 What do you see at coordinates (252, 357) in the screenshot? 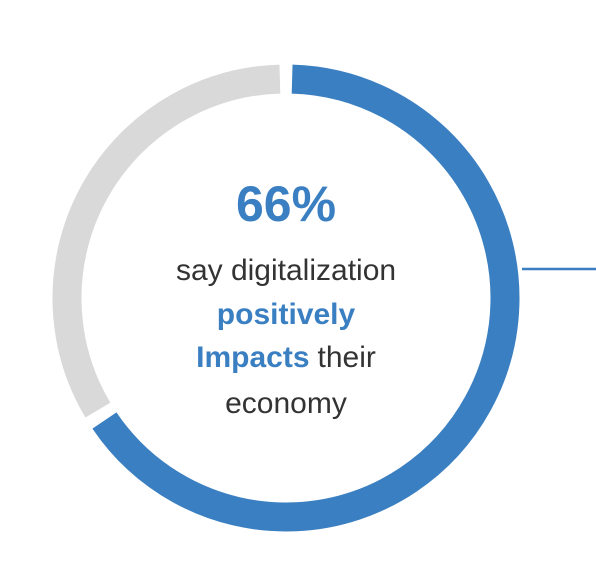
I see `caption-text: Impacts` at bounding box center [252, 357].